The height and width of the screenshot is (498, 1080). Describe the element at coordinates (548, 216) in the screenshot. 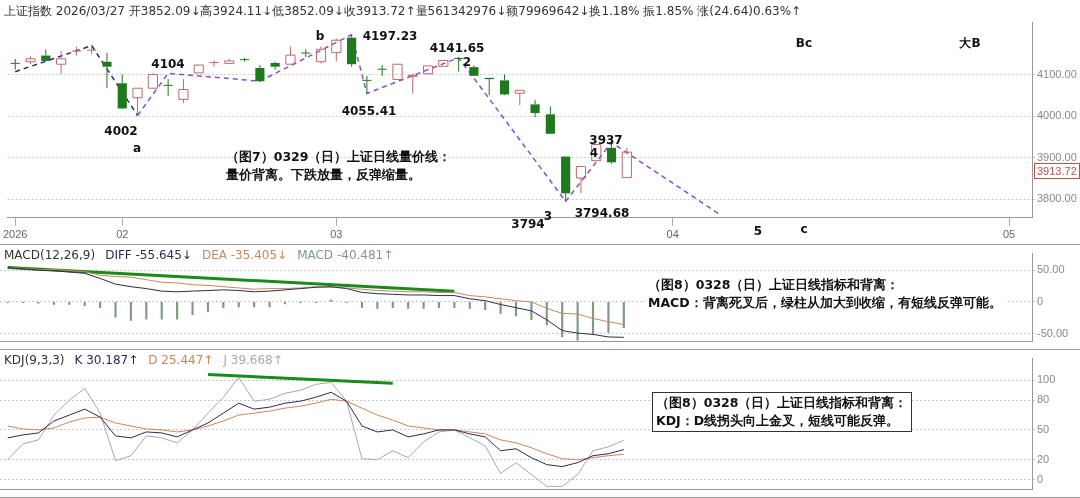

I see `annotation: 3` at that location.